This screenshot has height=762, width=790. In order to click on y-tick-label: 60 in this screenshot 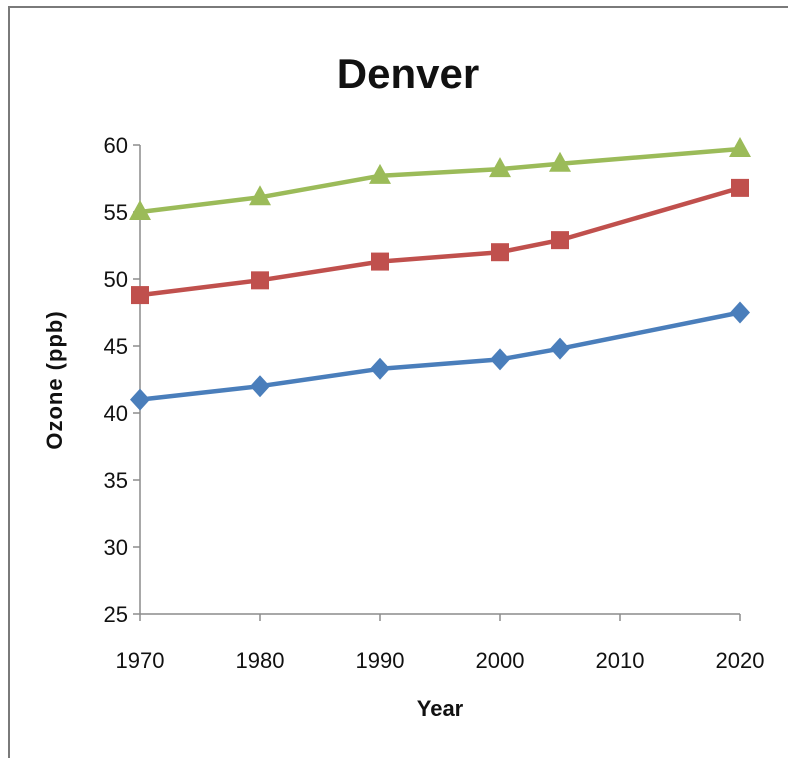, I will do `click(116, 145)`.